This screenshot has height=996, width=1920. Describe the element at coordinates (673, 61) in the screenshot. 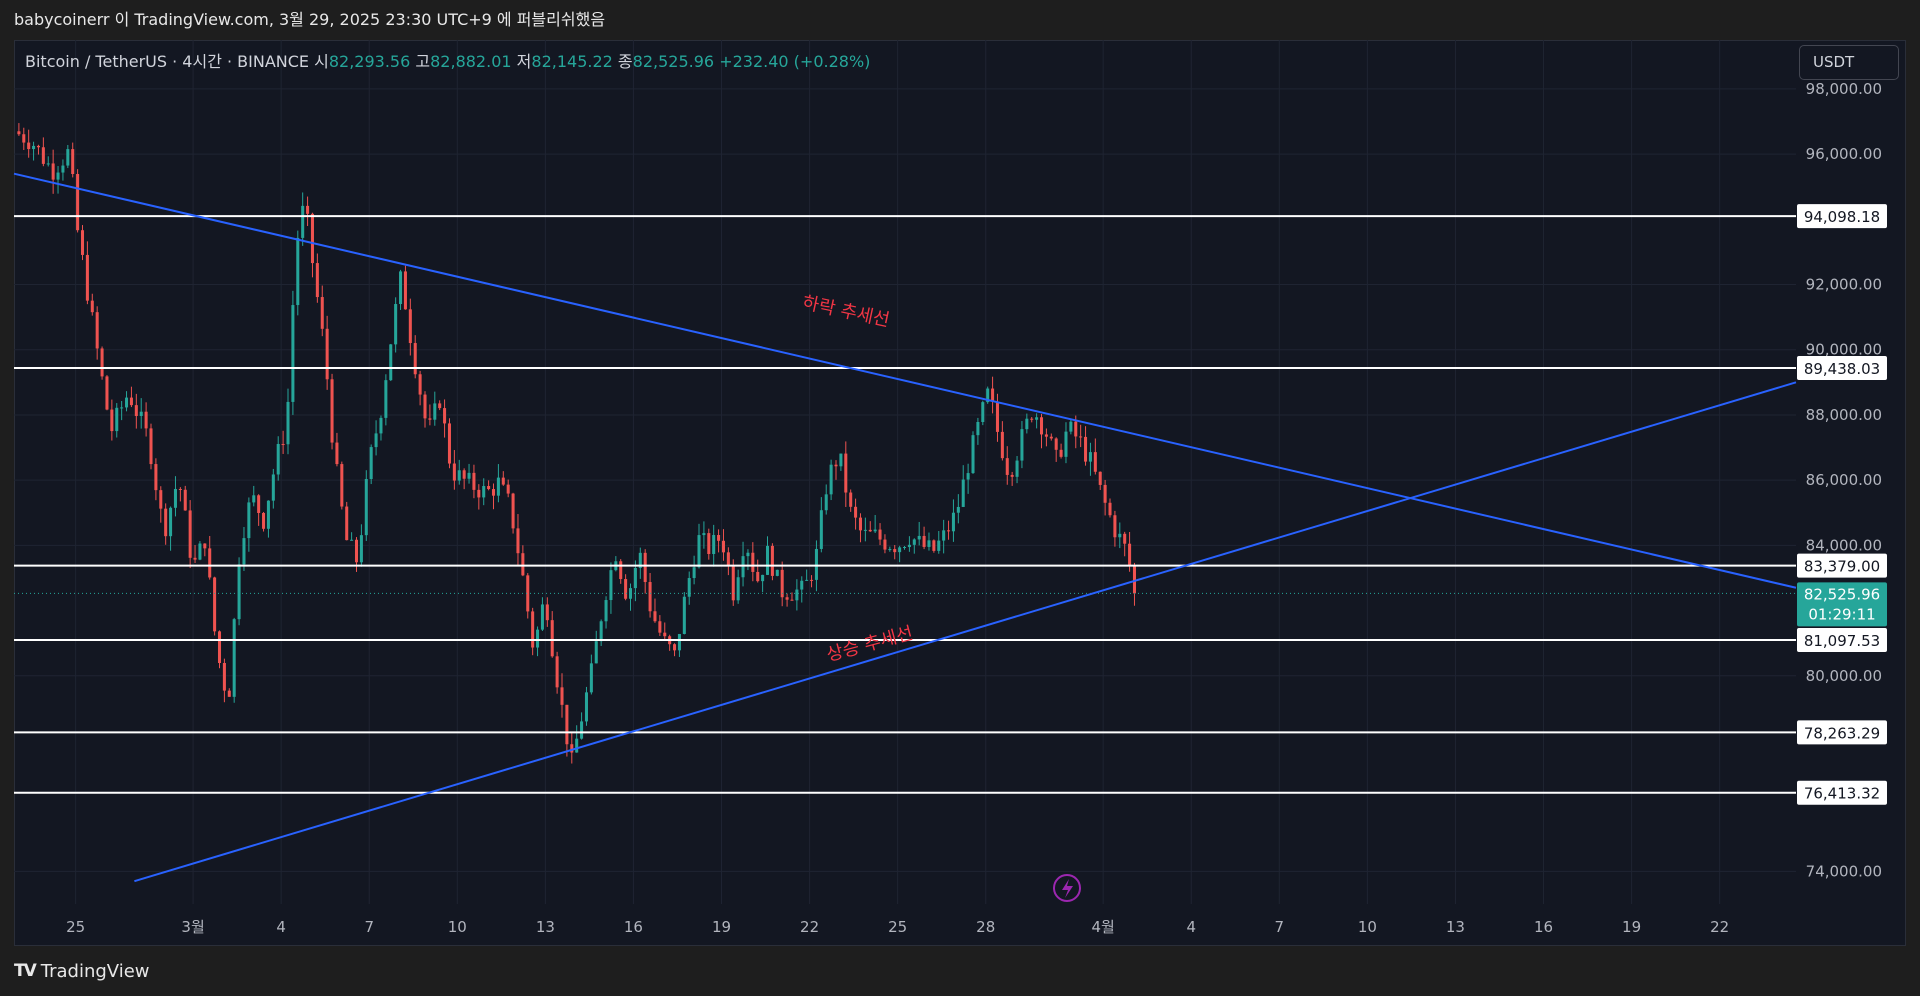

I see `close-value: 82,525.96` at that location.